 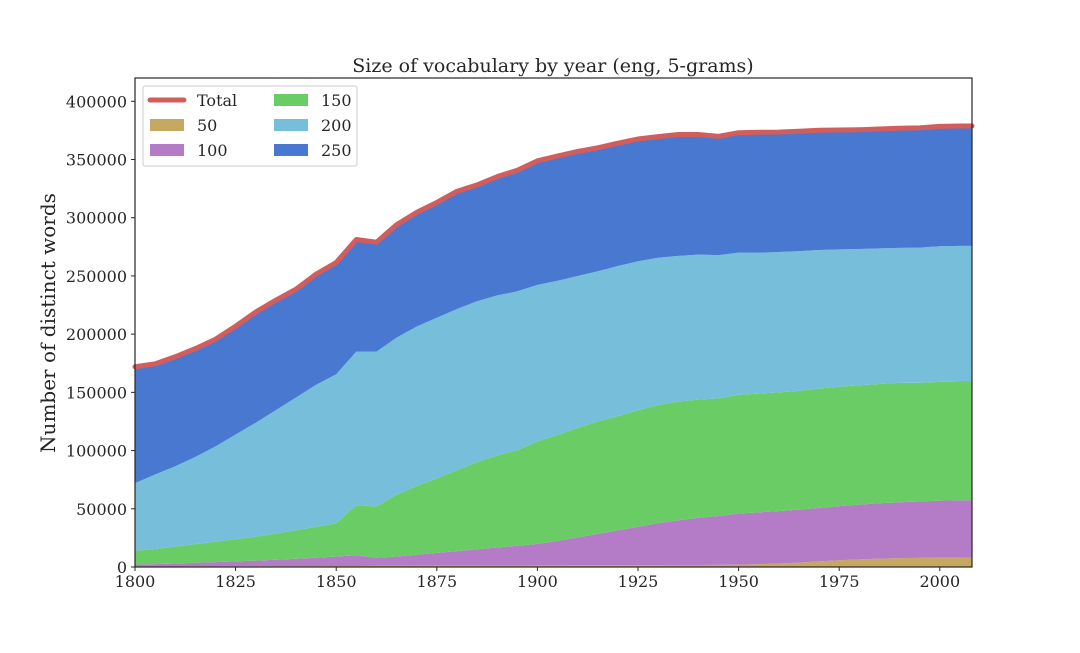 What do you see at coordinates (96, 451) in the screenshot?
I see `y-tick-label: 100000` at bounding box center [96, 451].